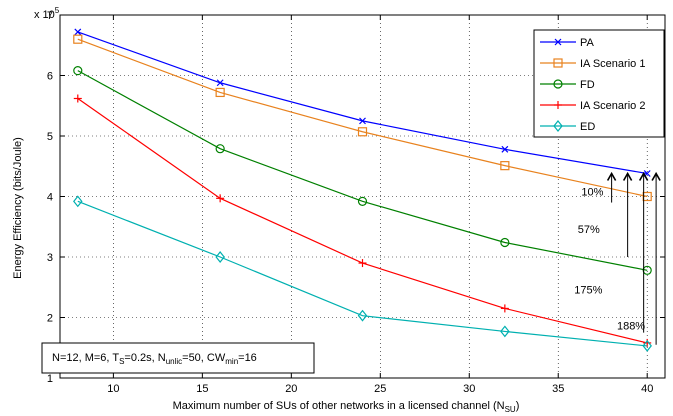  Describe the element at coordinates (558, 389) in the screenshot. I see `x-tick-label: 35` at that location.